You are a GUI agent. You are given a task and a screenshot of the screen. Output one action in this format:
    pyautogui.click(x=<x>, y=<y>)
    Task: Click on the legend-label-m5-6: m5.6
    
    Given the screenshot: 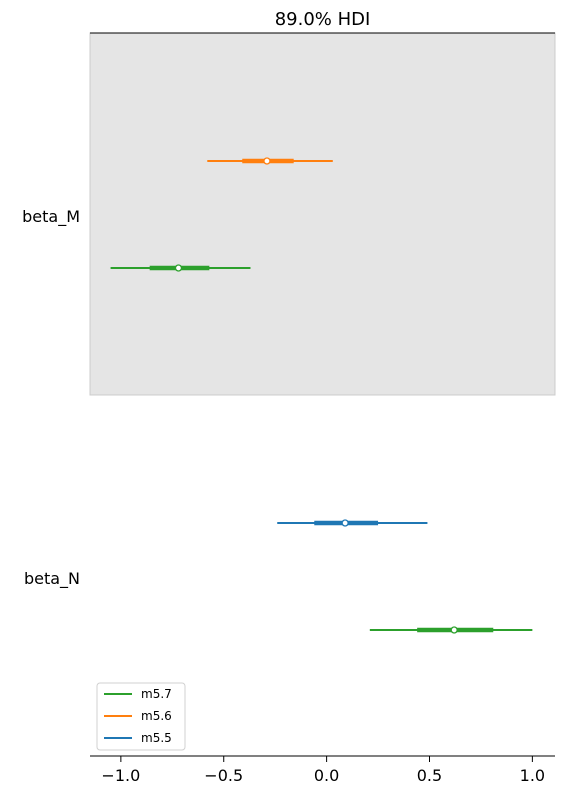 What is the action you would take?
    pyautogui.click(x=156, y=716)
    